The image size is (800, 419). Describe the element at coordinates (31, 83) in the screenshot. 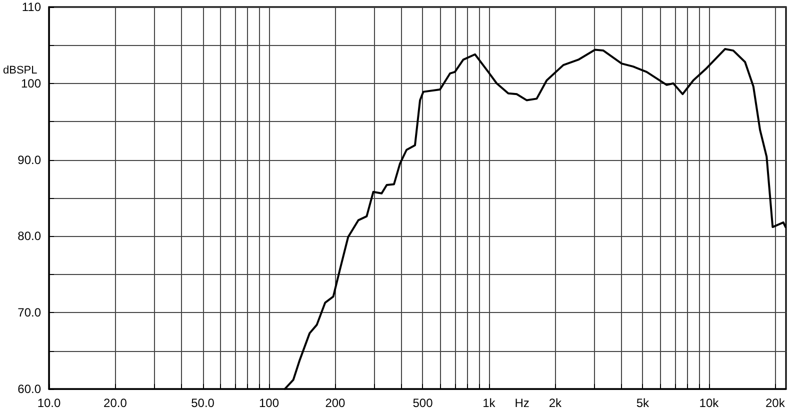

I see `y-tick-label: 100` at that location.